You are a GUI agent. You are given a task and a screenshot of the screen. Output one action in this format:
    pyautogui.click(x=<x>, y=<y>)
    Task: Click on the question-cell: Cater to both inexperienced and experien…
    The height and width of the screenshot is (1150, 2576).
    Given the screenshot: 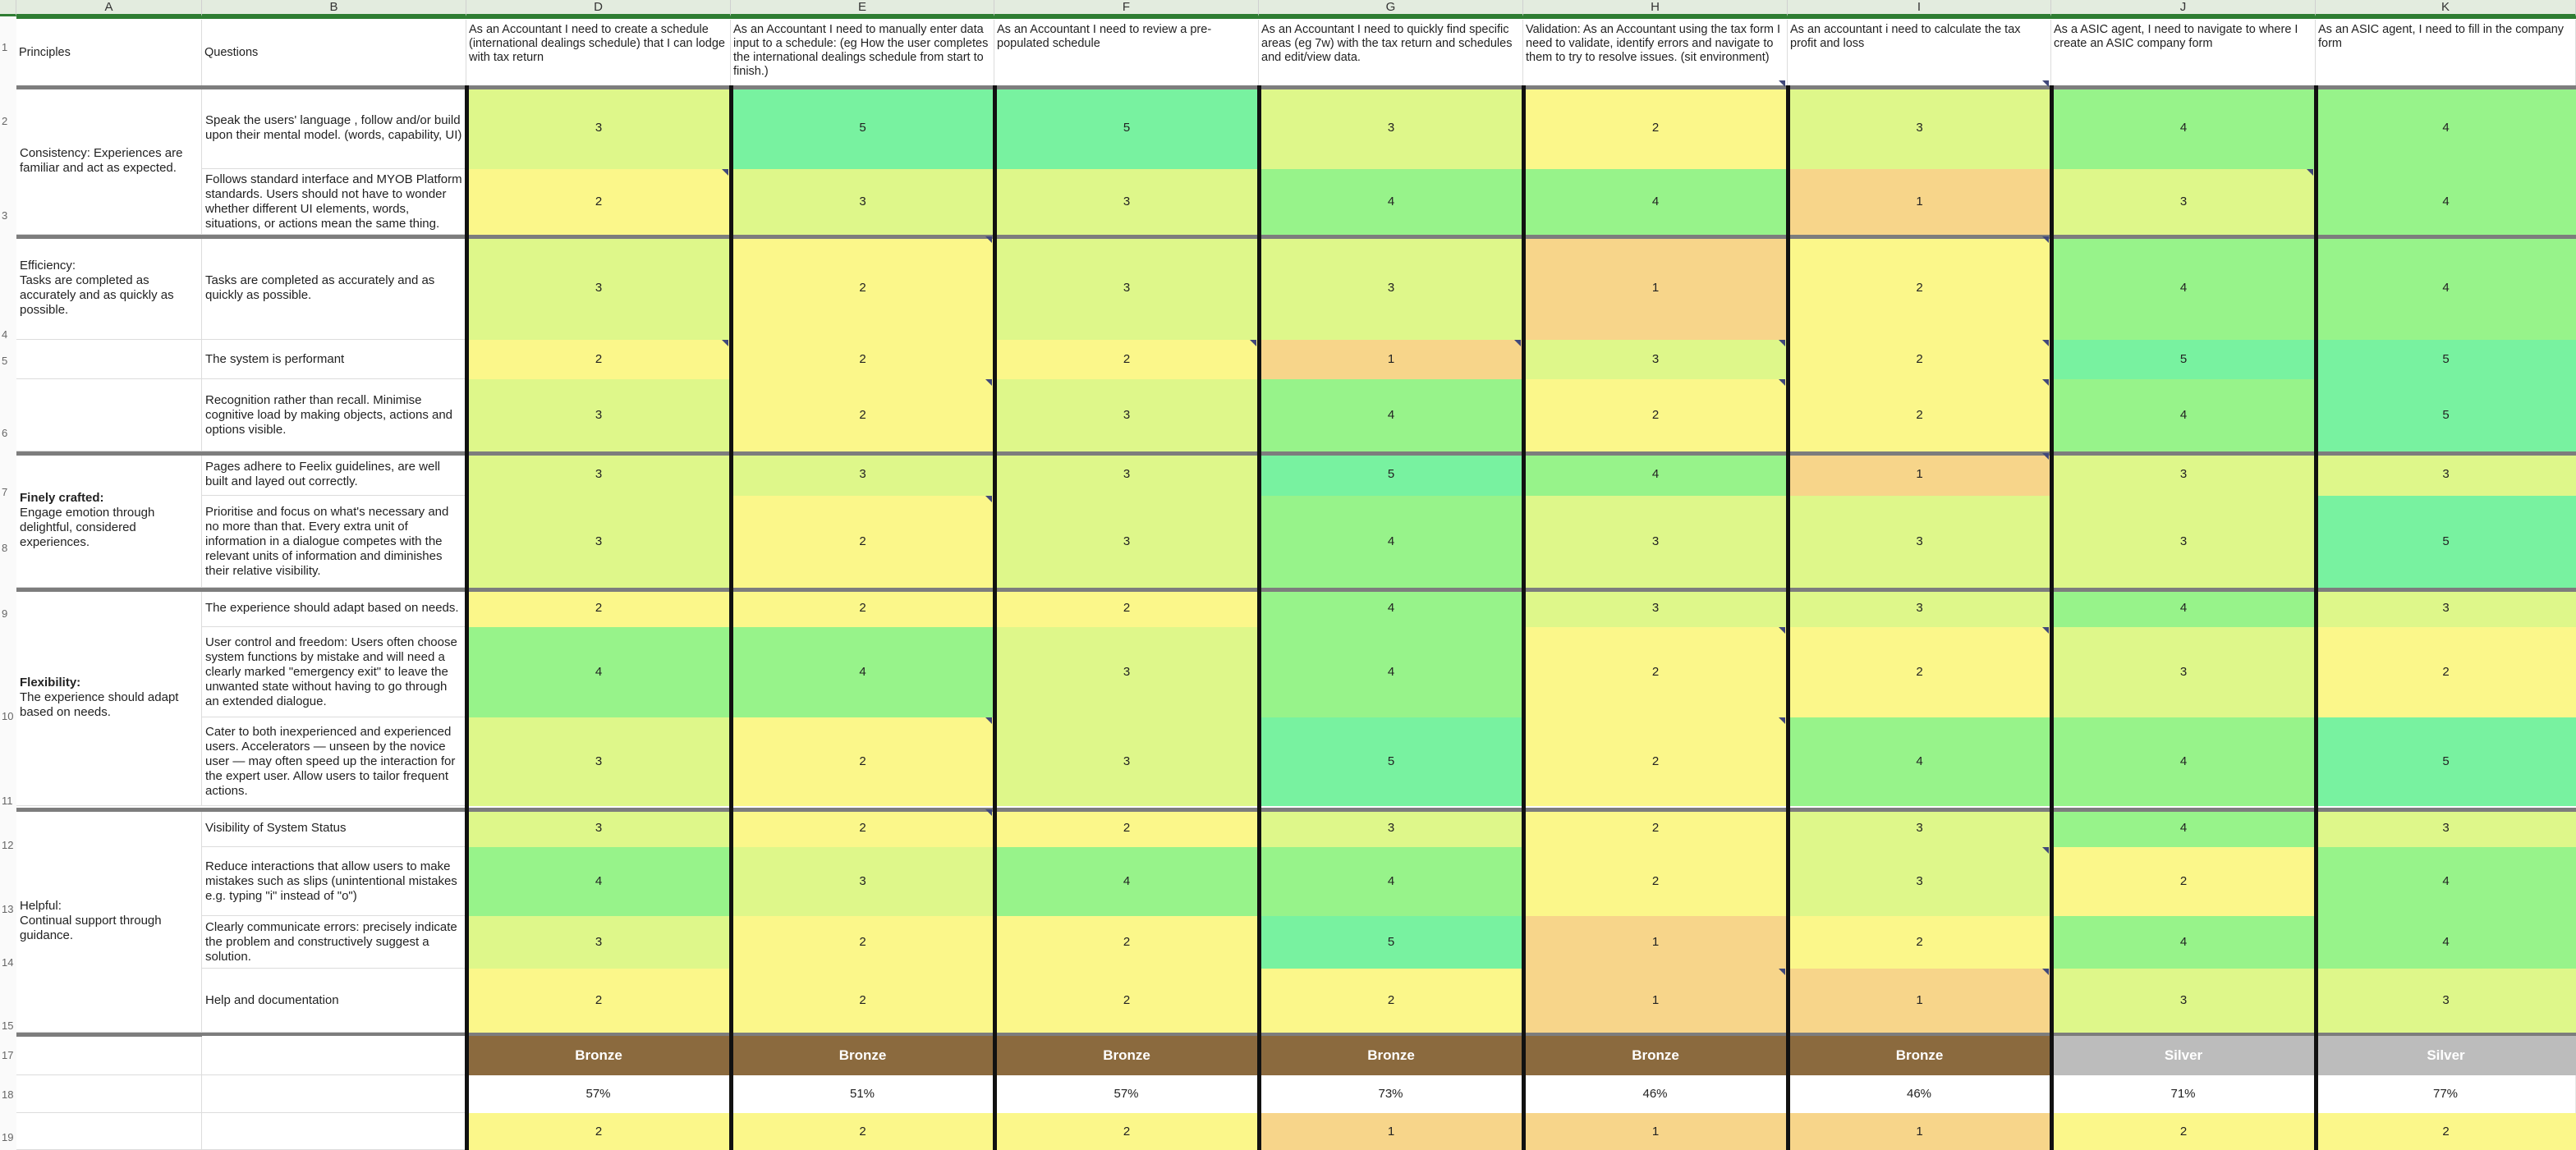 What is the action you would take?
    pyautogui.click(x=334, y=761)
    